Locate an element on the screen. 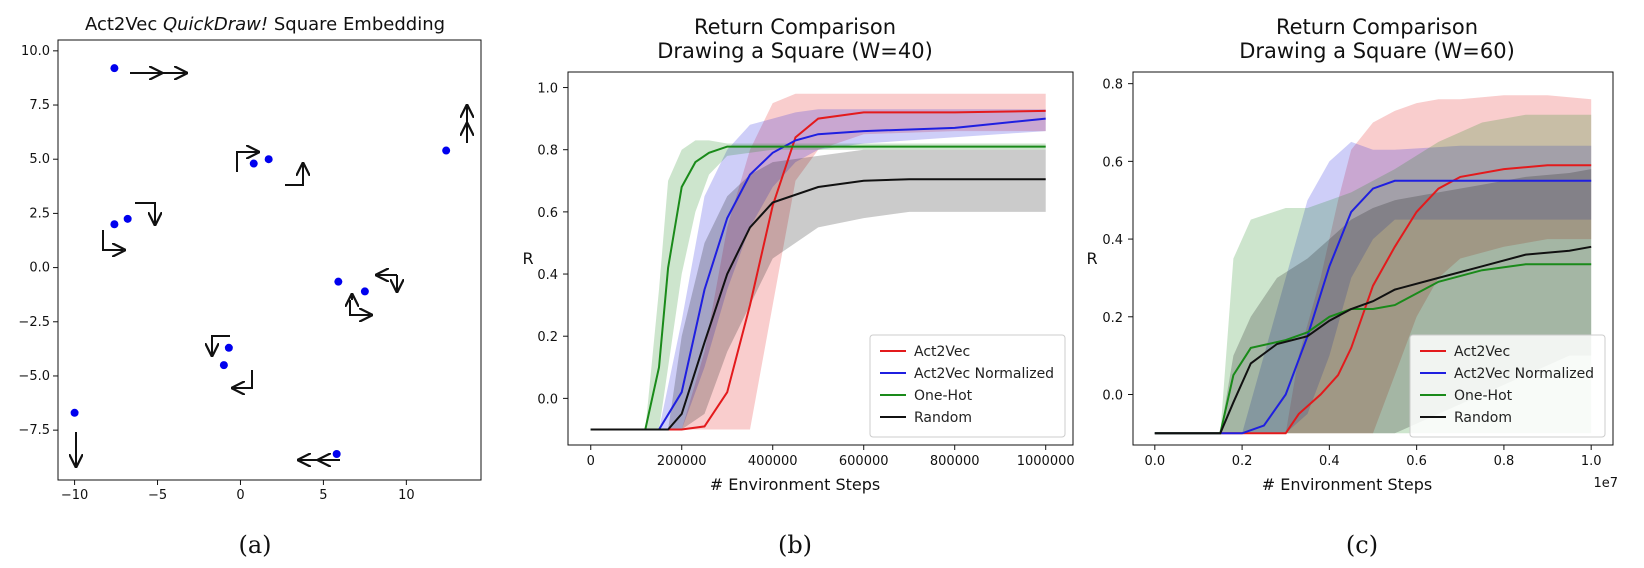  panel-c-x-offset: 1e7 is located at coordinates (1605, 483).